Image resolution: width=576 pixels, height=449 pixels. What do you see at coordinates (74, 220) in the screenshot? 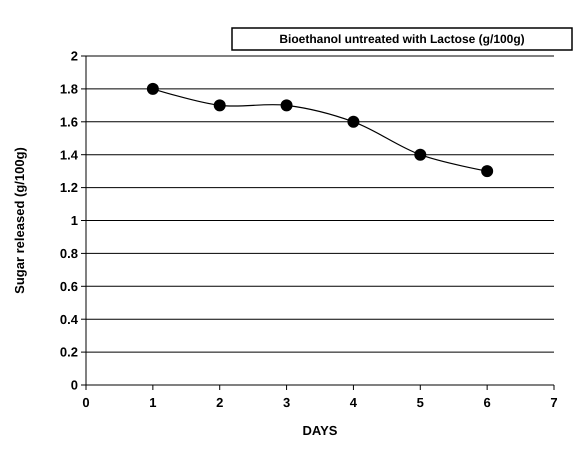
I see `y-tick-label: 1` at bounding box center [74, 220].